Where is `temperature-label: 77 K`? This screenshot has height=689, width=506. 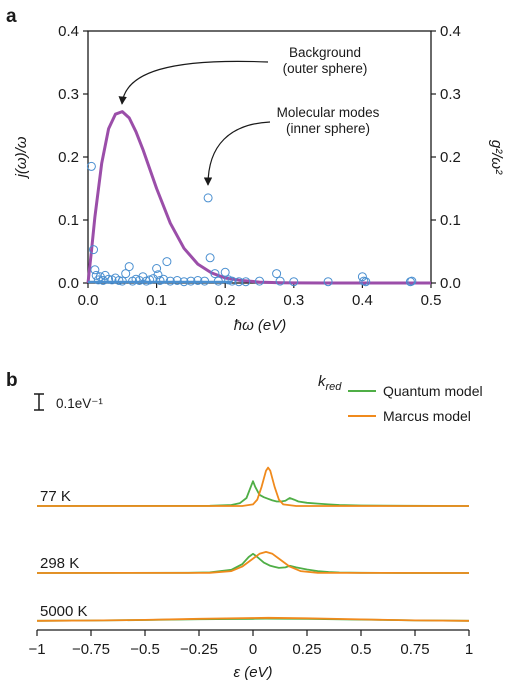
temperature-label: 77 K is located at coordinates (55, 496).